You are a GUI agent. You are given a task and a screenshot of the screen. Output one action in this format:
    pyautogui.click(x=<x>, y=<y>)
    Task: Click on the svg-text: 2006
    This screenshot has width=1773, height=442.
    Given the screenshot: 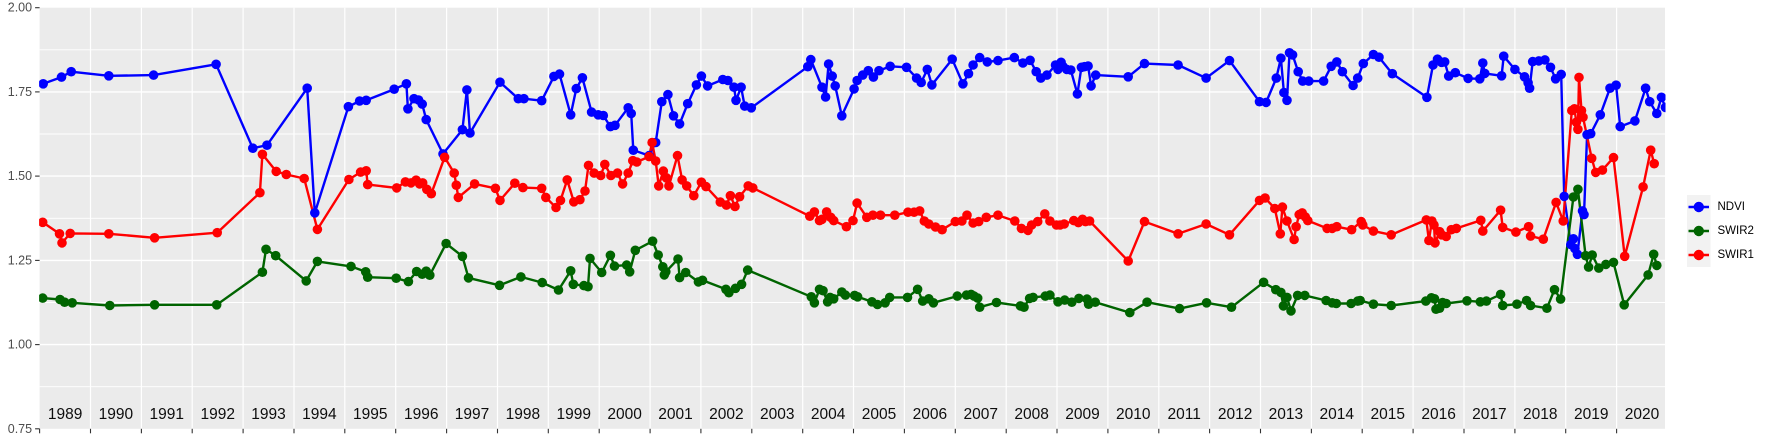 What is the action you would take?
    pyautogui.click(x=930, y=414)
    